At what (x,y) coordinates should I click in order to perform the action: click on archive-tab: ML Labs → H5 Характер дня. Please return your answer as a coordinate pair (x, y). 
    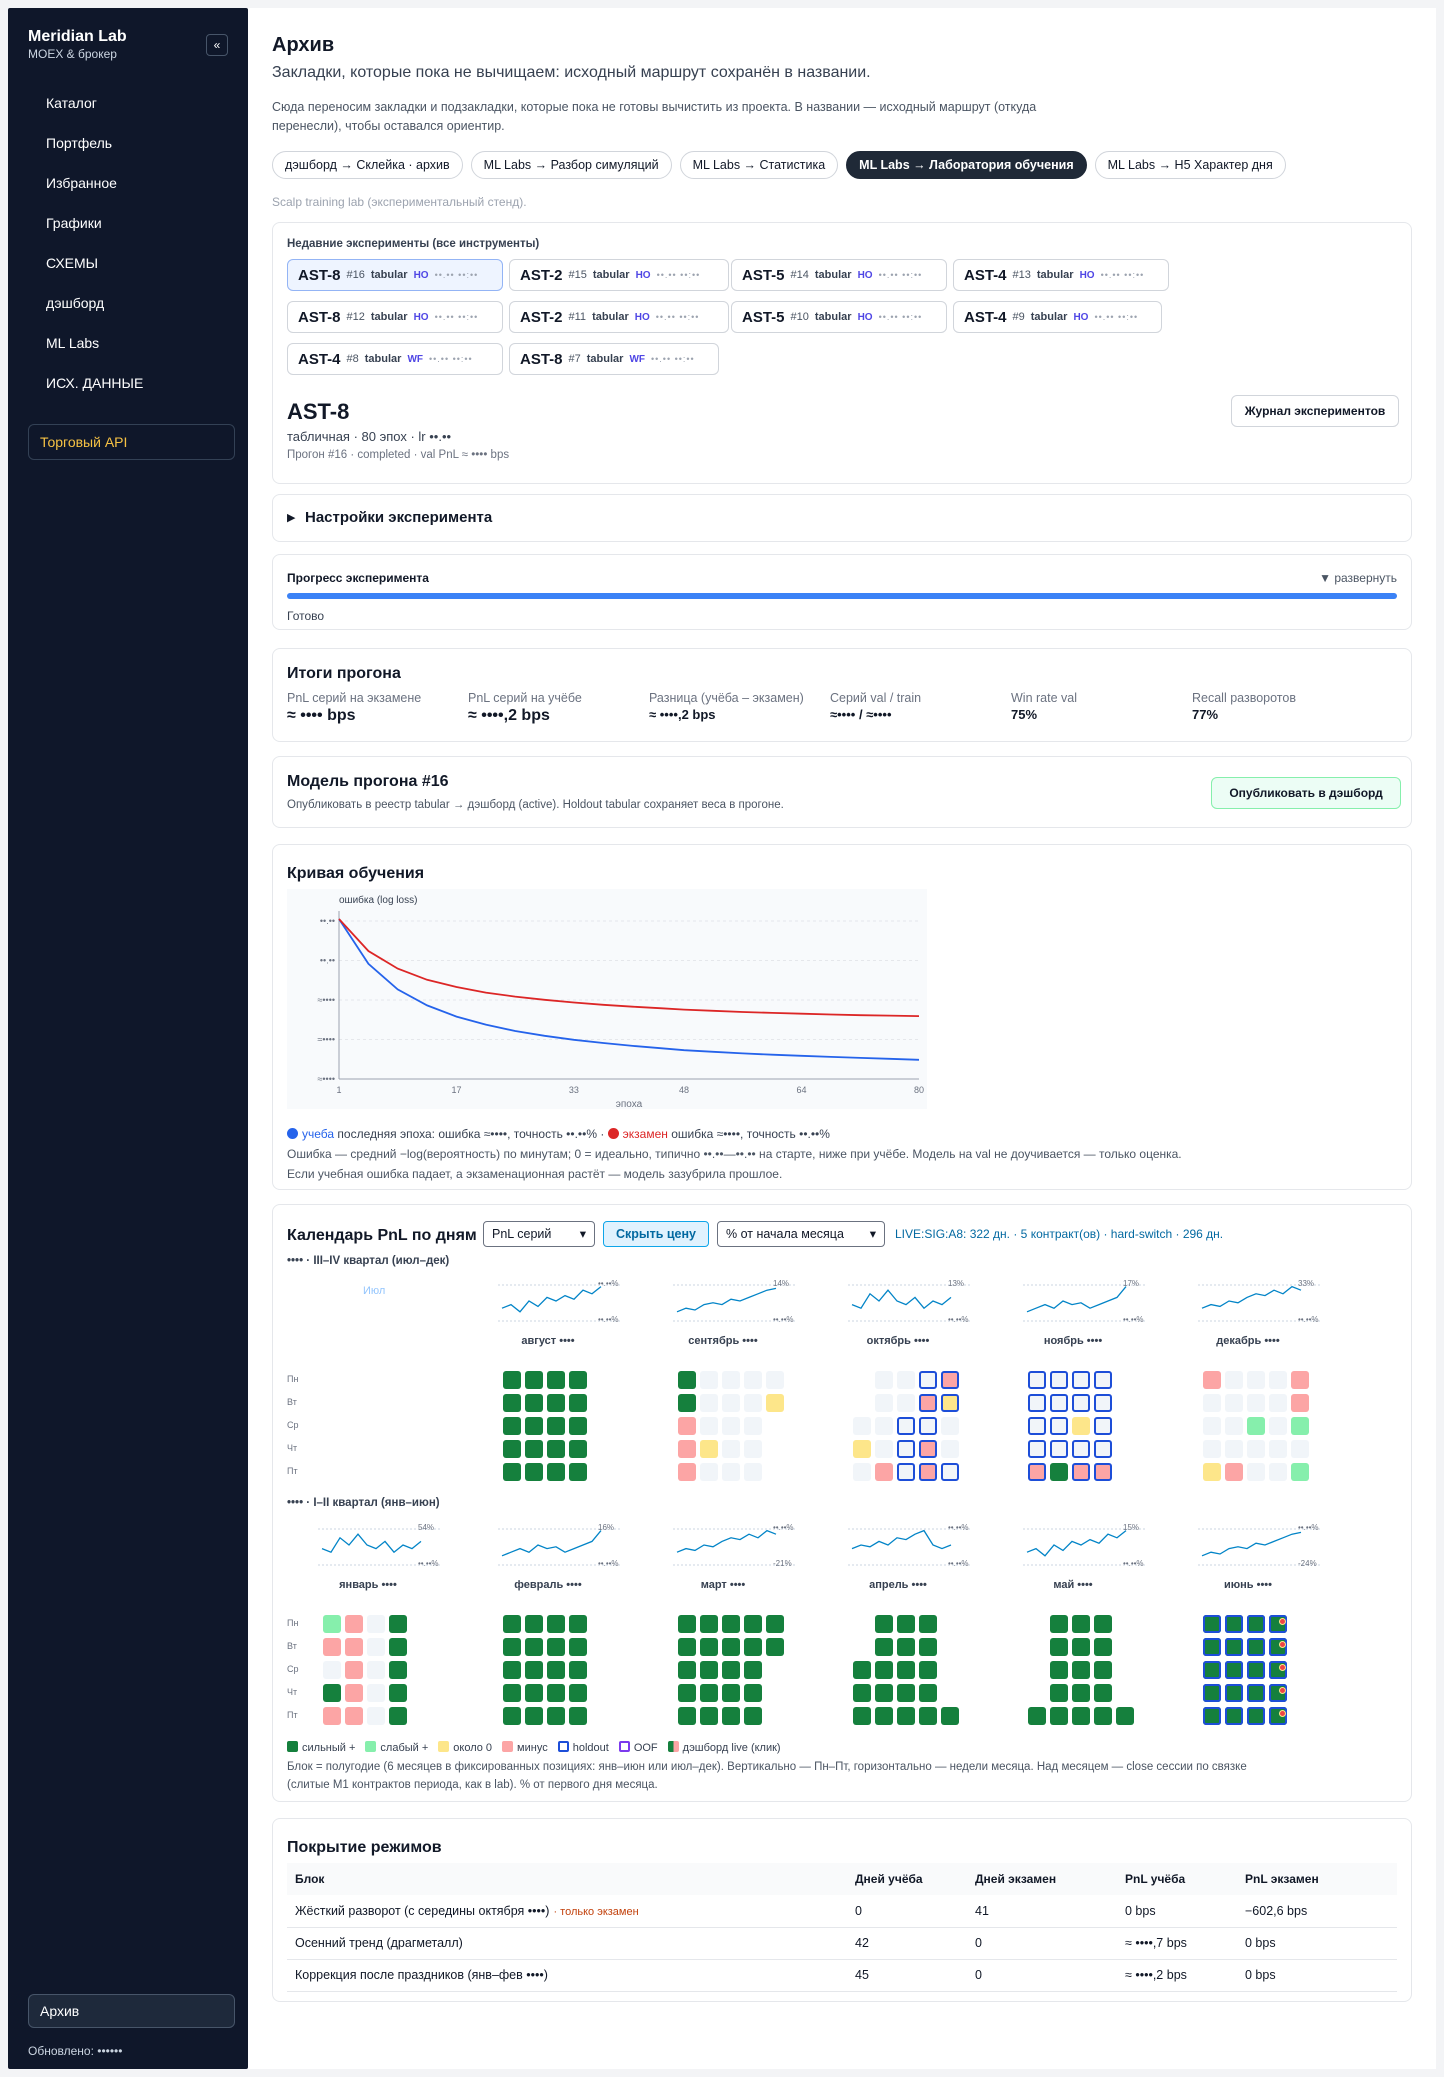
    Looking at the image, I should click on (1190, 165).